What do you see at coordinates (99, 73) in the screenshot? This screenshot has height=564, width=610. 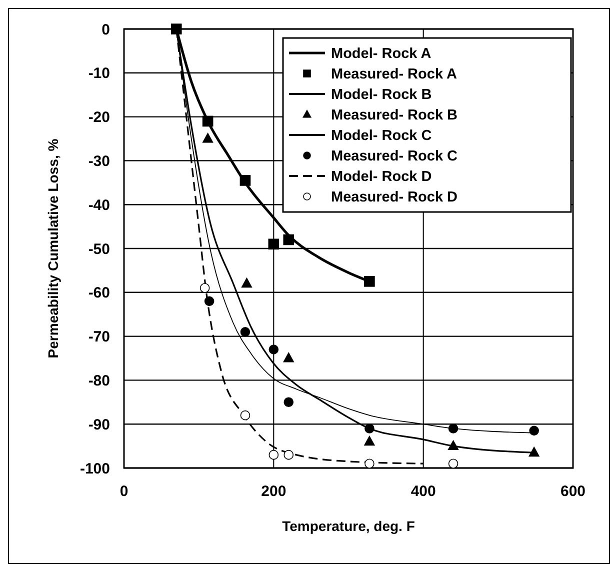 I see `y-tick-label: -10` at bounding box center [99, 73].